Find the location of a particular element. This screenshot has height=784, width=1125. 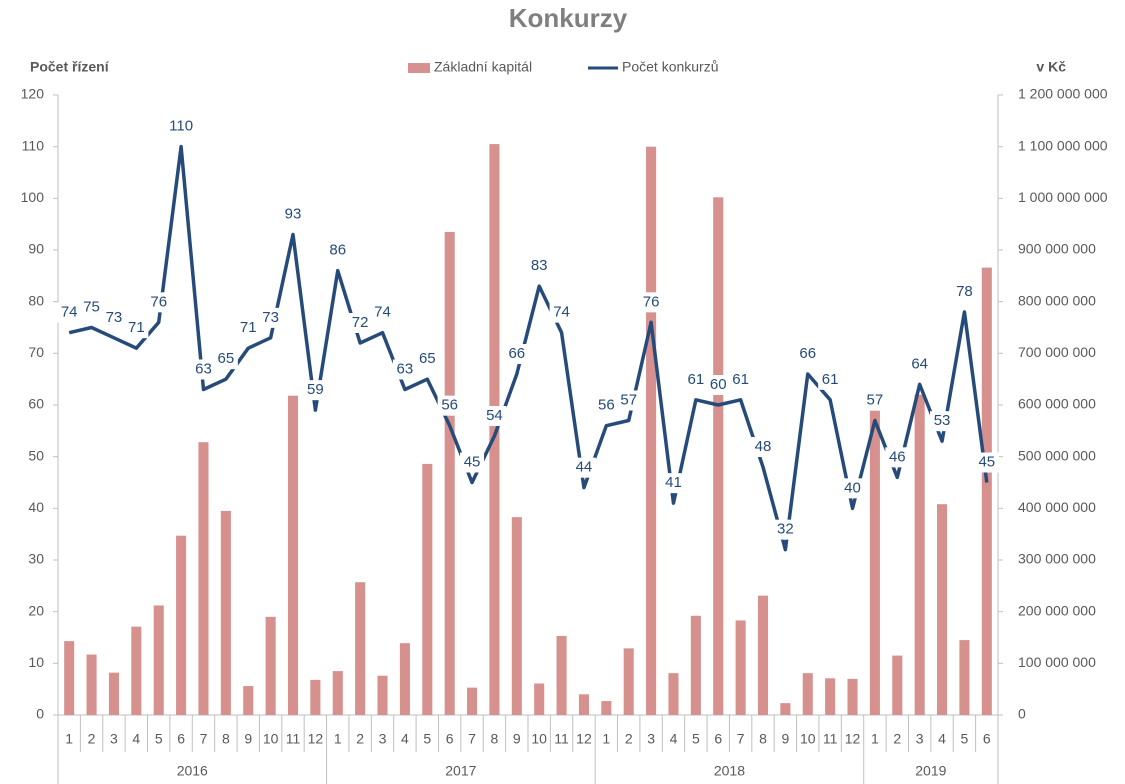

data-label: 56 is located at coordinates (449, 405).